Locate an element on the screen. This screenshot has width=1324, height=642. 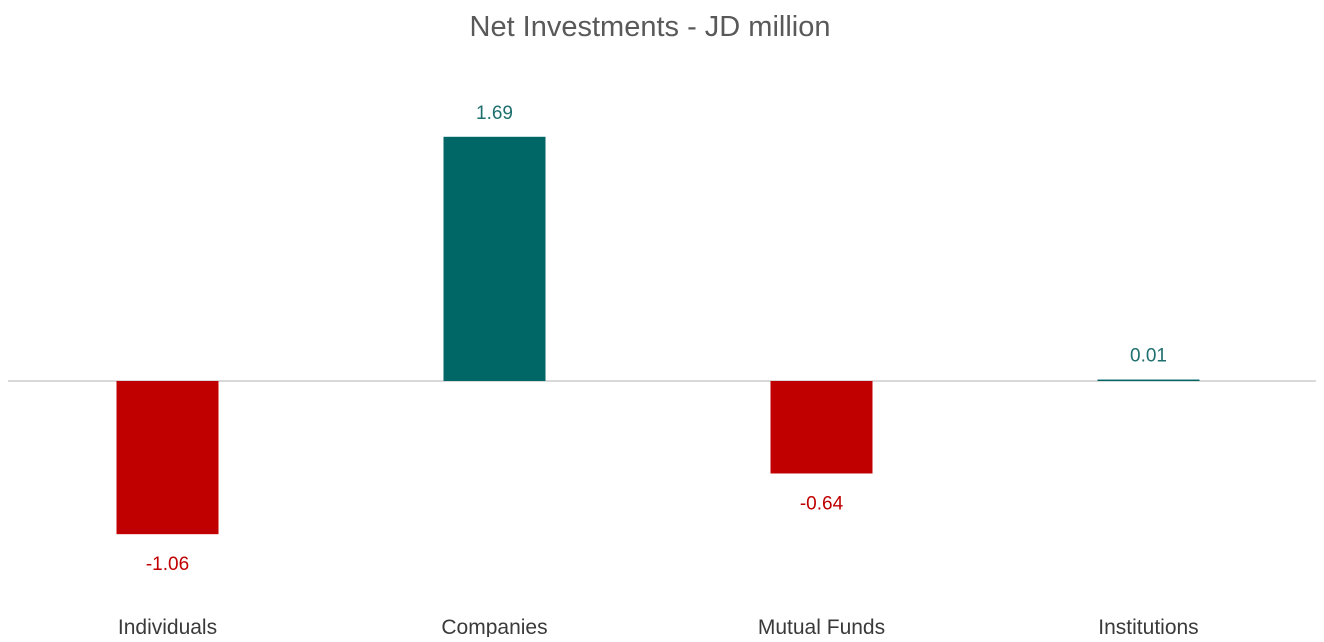
chart-title: Net Investments - JD million is located at coordinates (650, 27).